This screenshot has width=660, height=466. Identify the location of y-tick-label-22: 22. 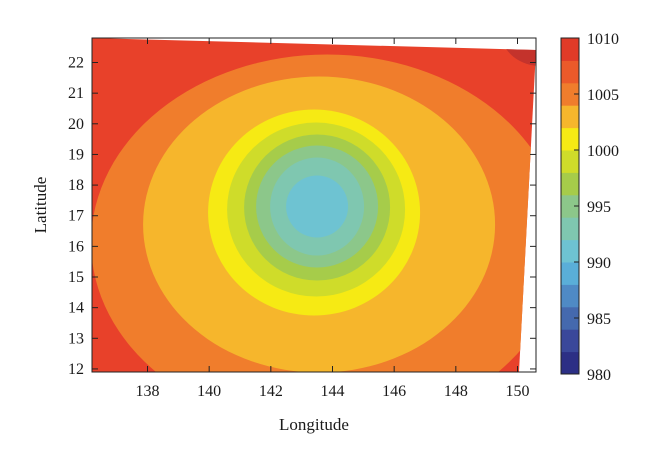
(76, 63).